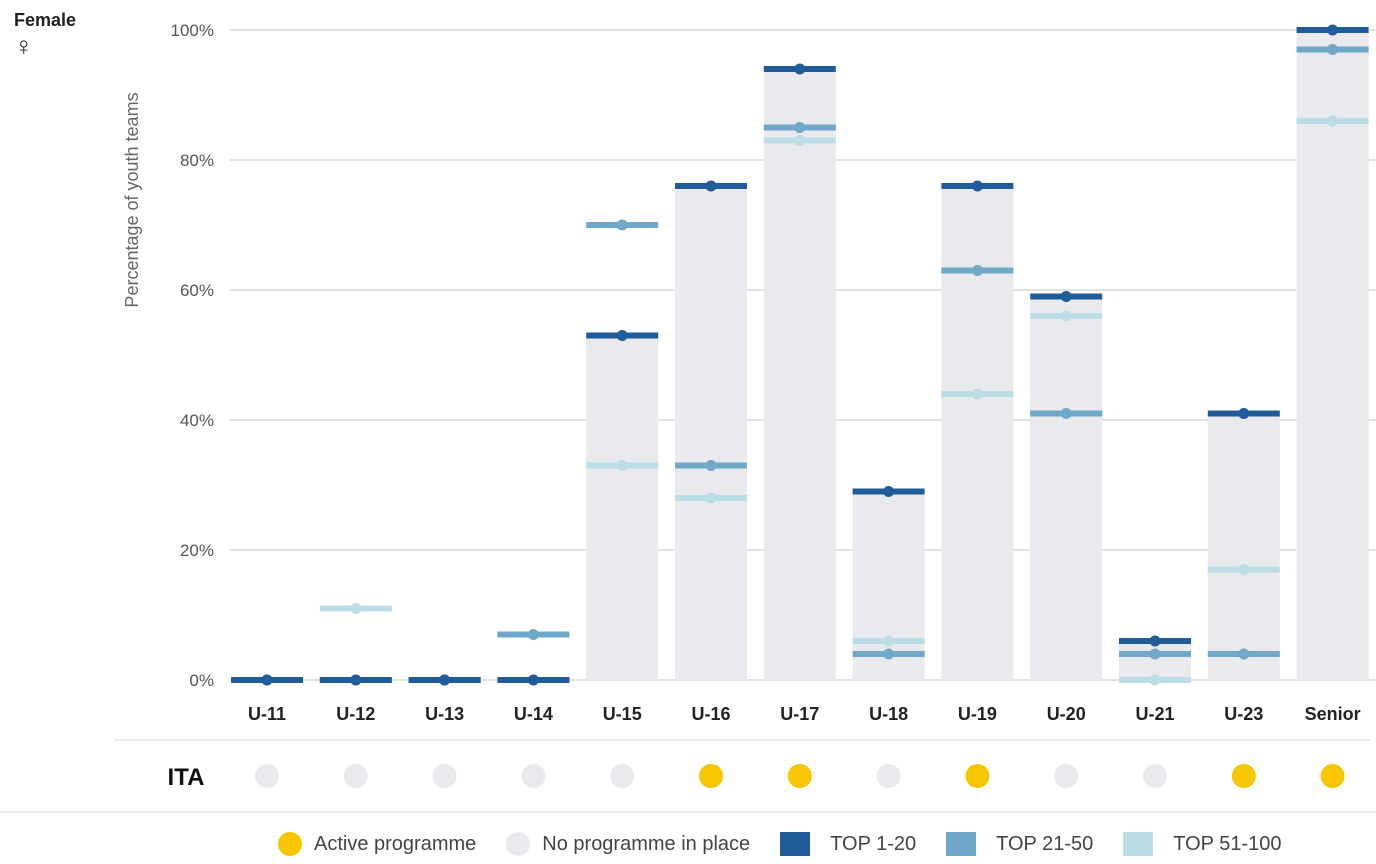 The height and width of the screenshot is (864, 1376). I want to click on bar-senior, so click(1332, 355).